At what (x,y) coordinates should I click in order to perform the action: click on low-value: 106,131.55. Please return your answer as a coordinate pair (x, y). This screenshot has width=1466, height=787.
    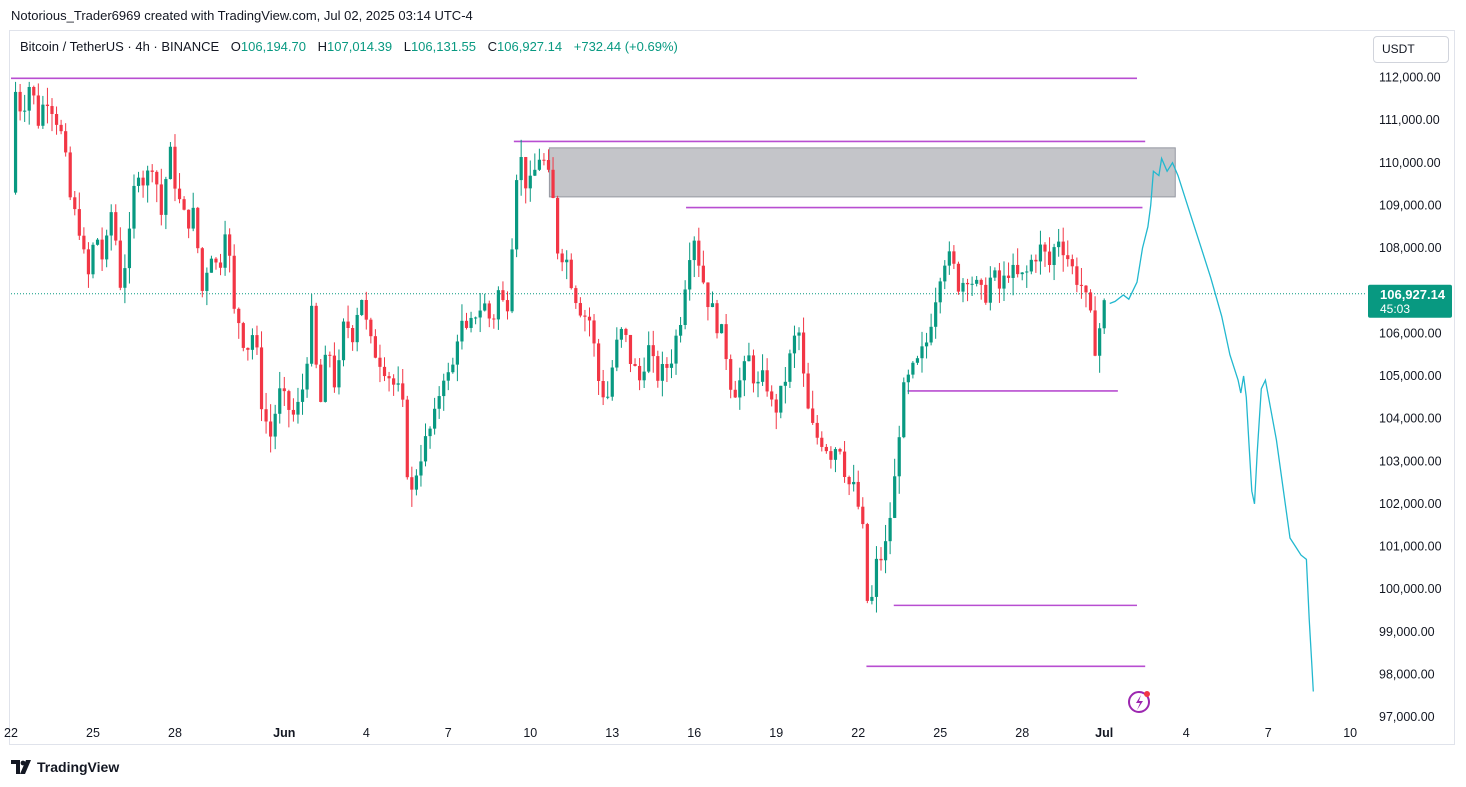
    Looking at the image, I should click on (443, 46).